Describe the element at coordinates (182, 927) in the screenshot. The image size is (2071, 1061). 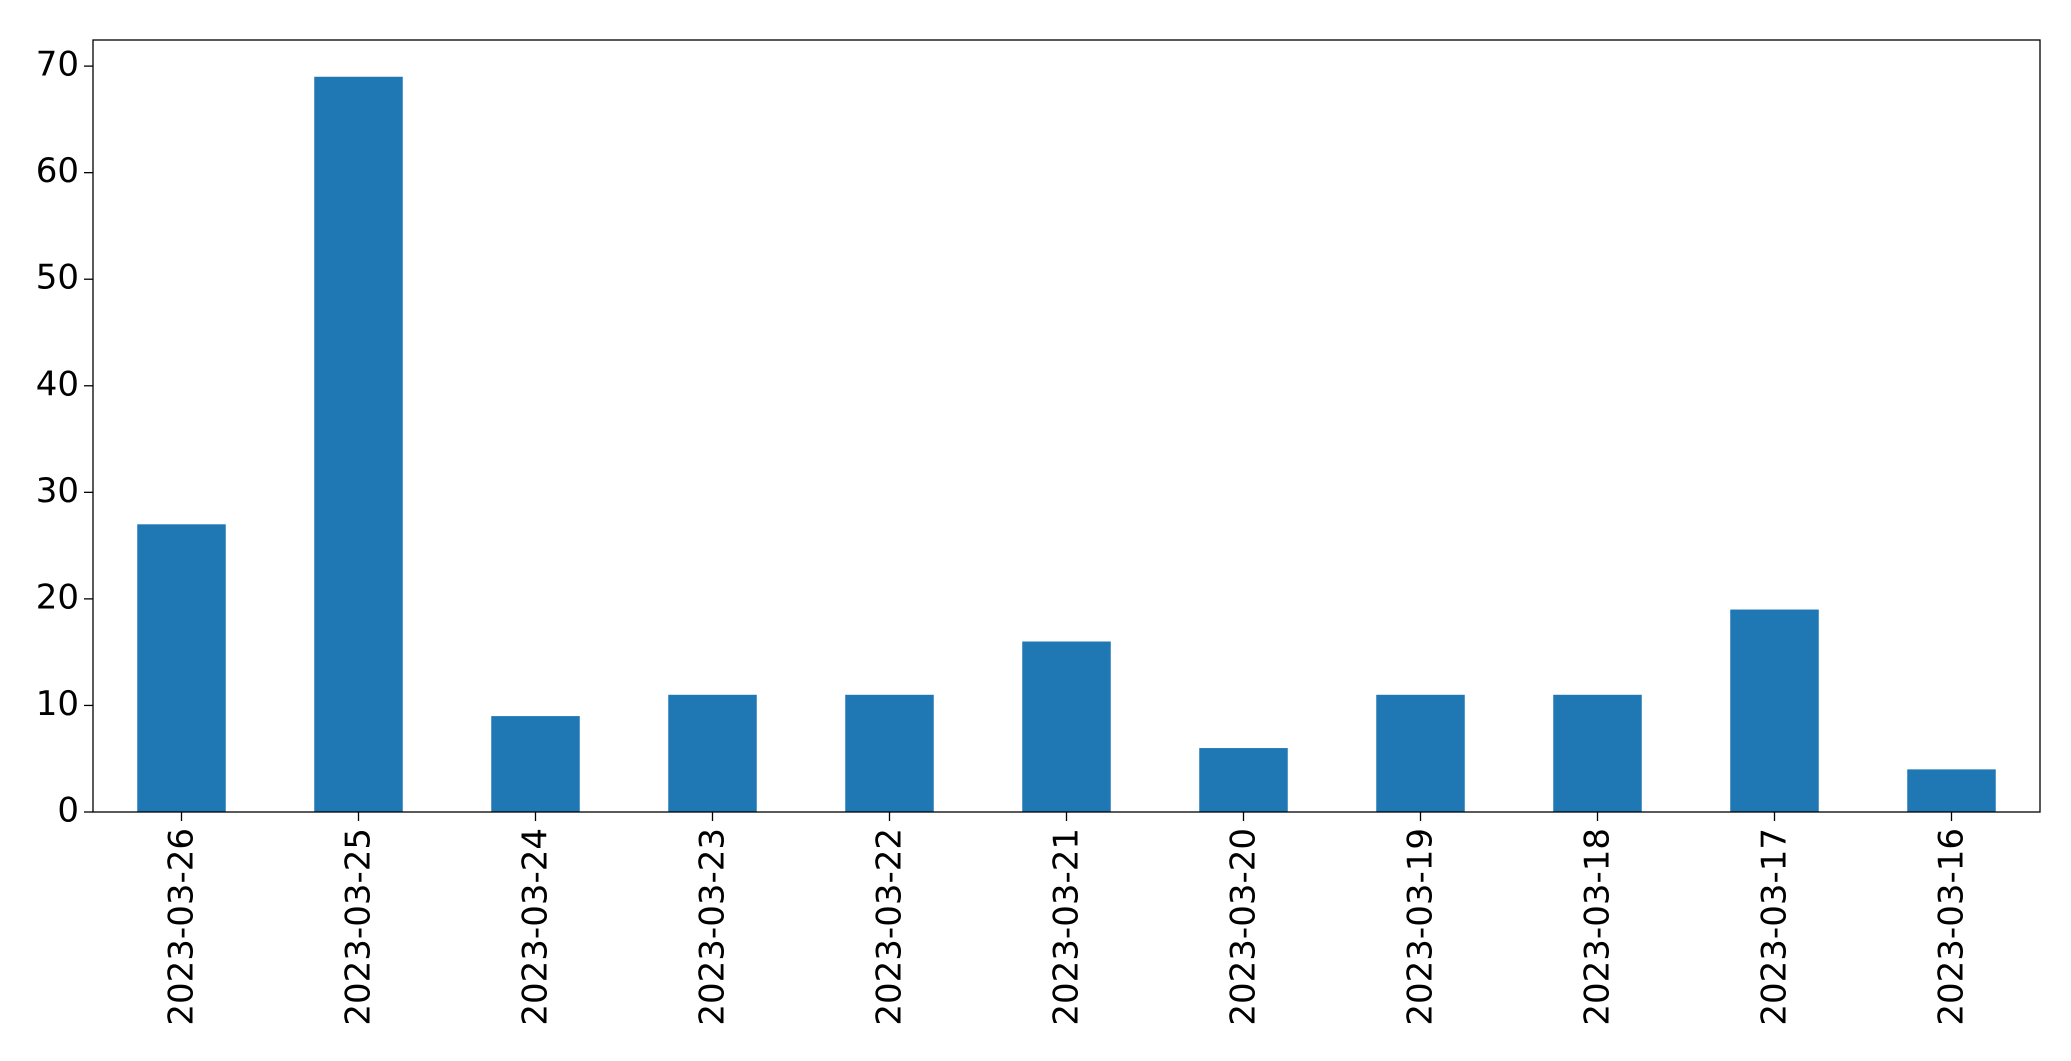
I see `x-tick-label: 2023-03-26` at that location.